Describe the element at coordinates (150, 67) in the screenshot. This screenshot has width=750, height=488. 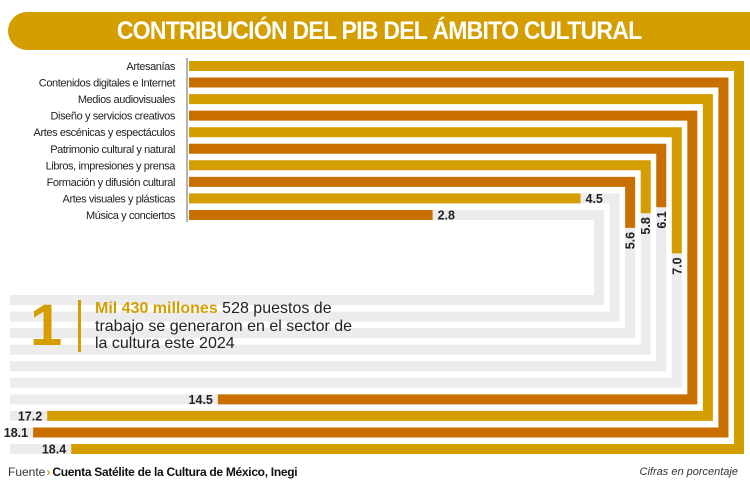
I see `category-label: Artesanías` at that location.